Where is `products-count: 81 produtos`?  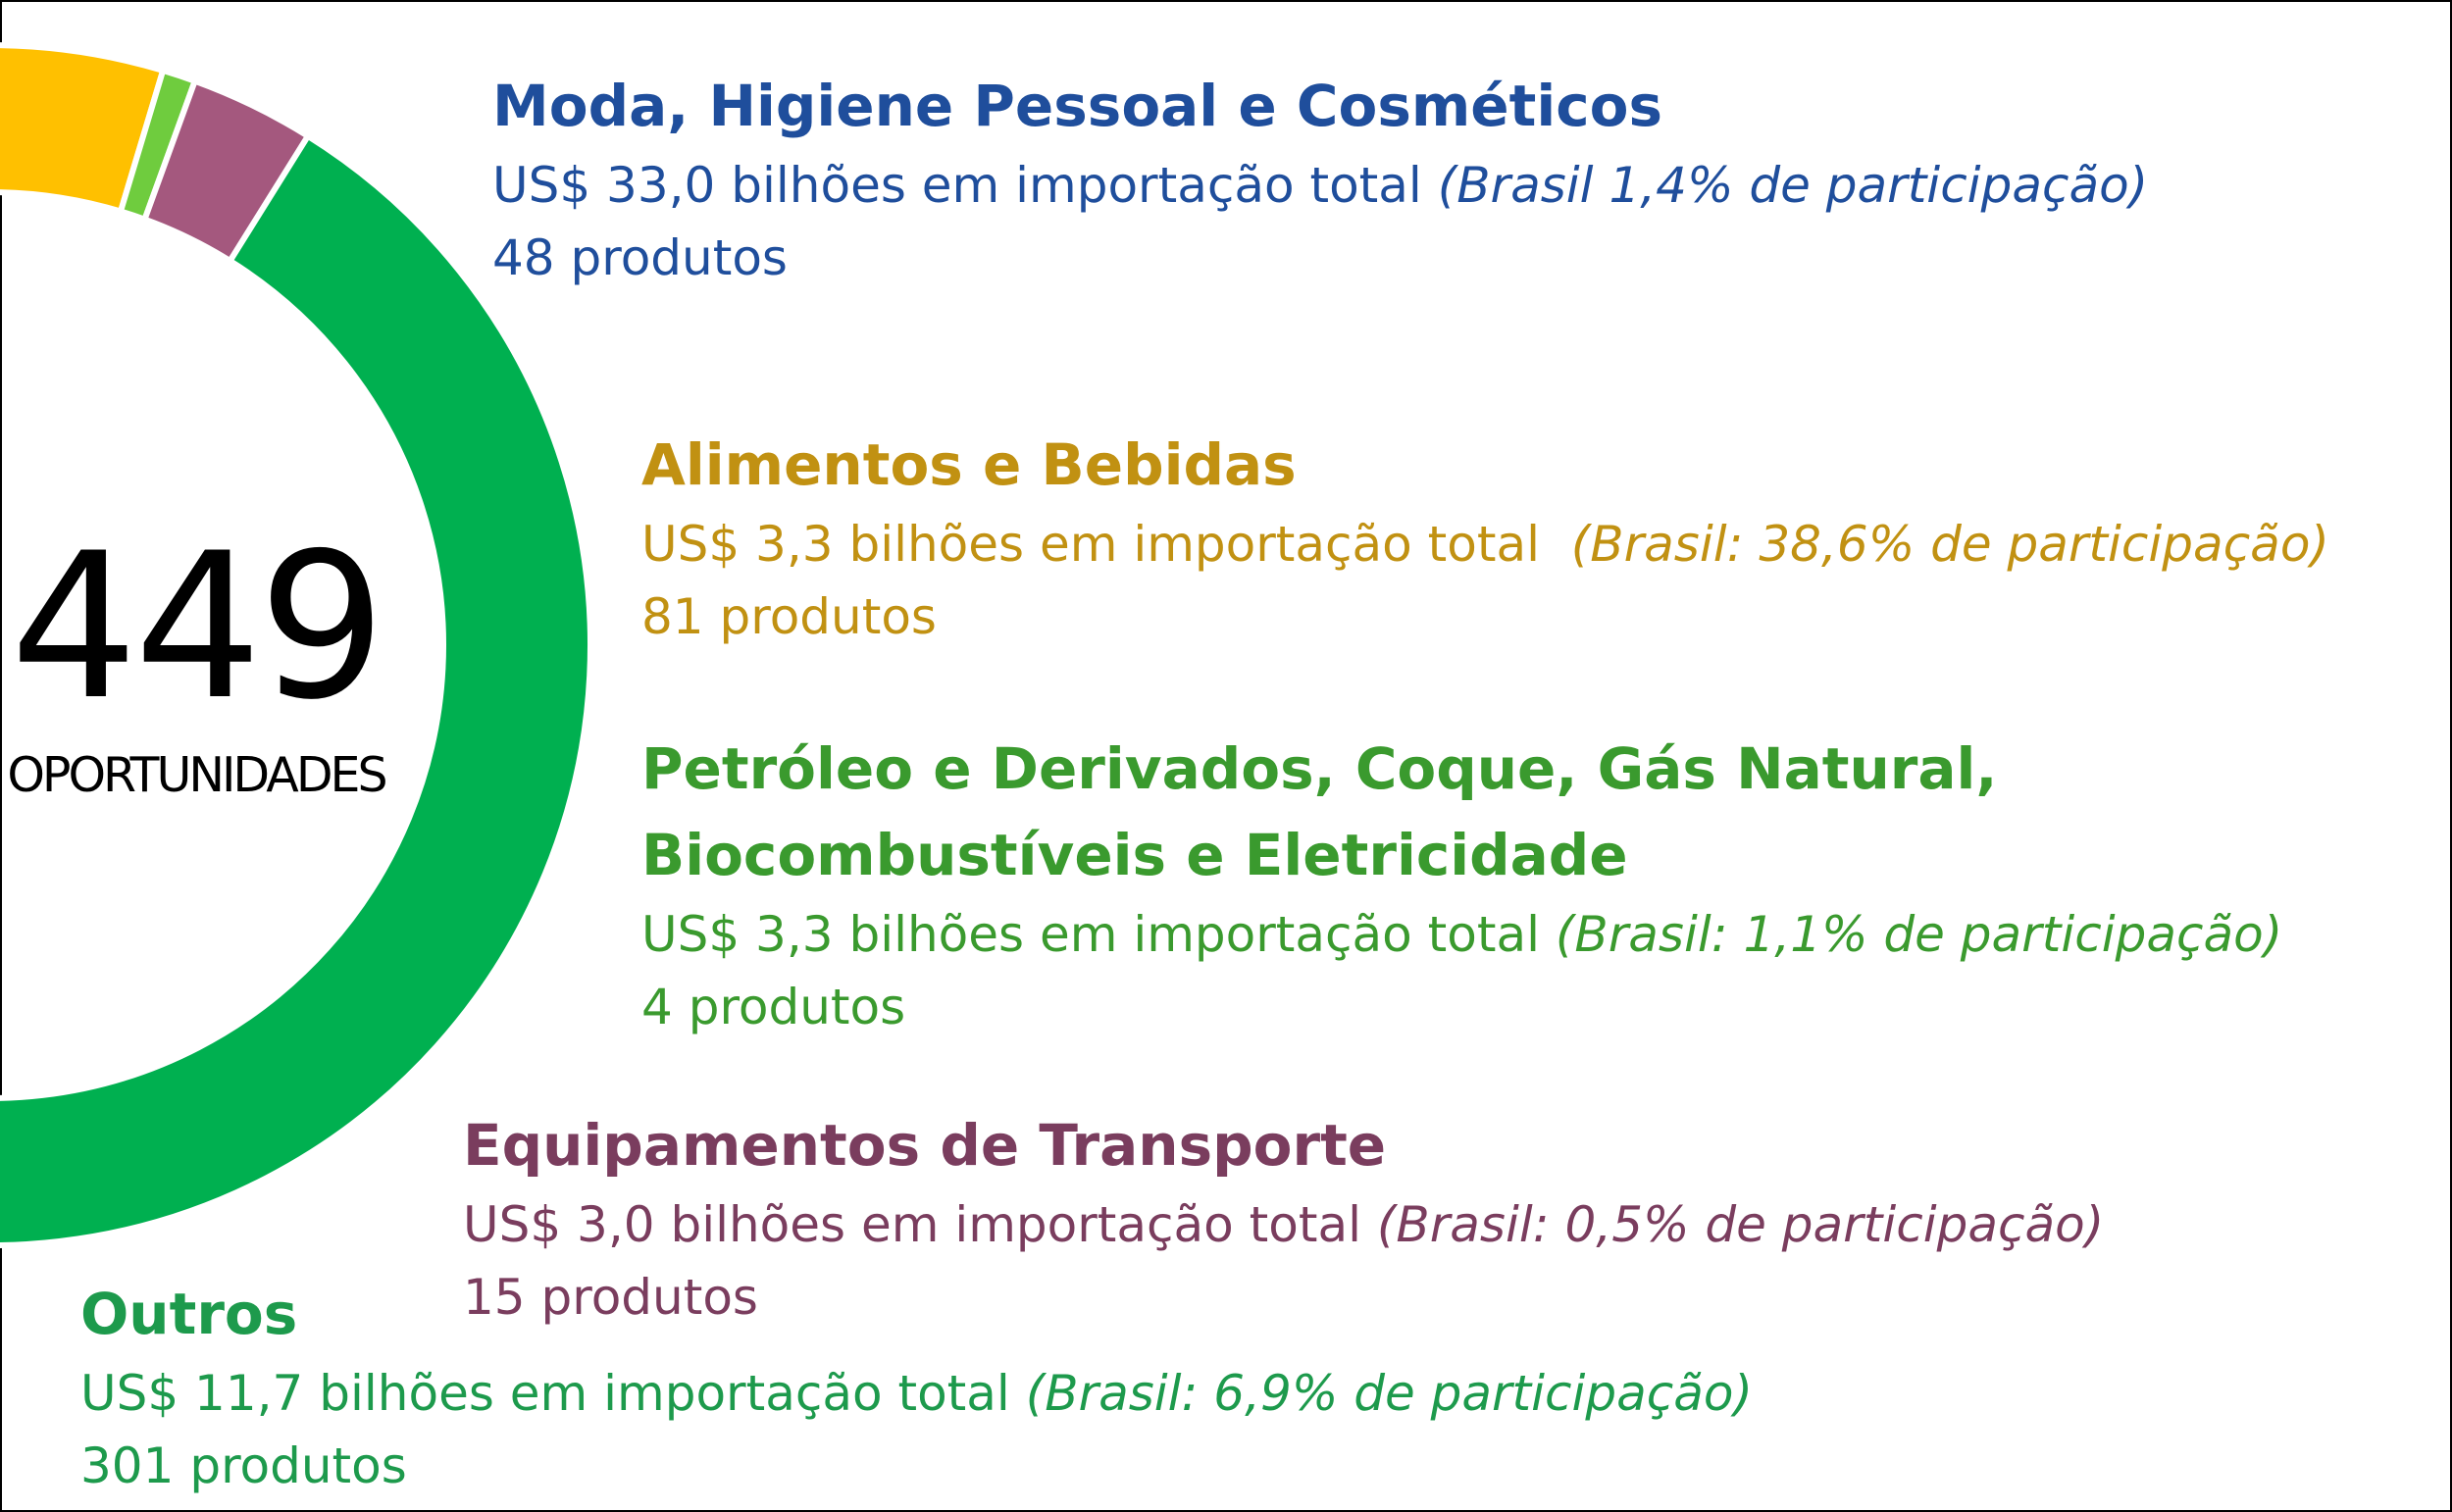 products-count: 81 produtos is located at coordinates (789, 616).